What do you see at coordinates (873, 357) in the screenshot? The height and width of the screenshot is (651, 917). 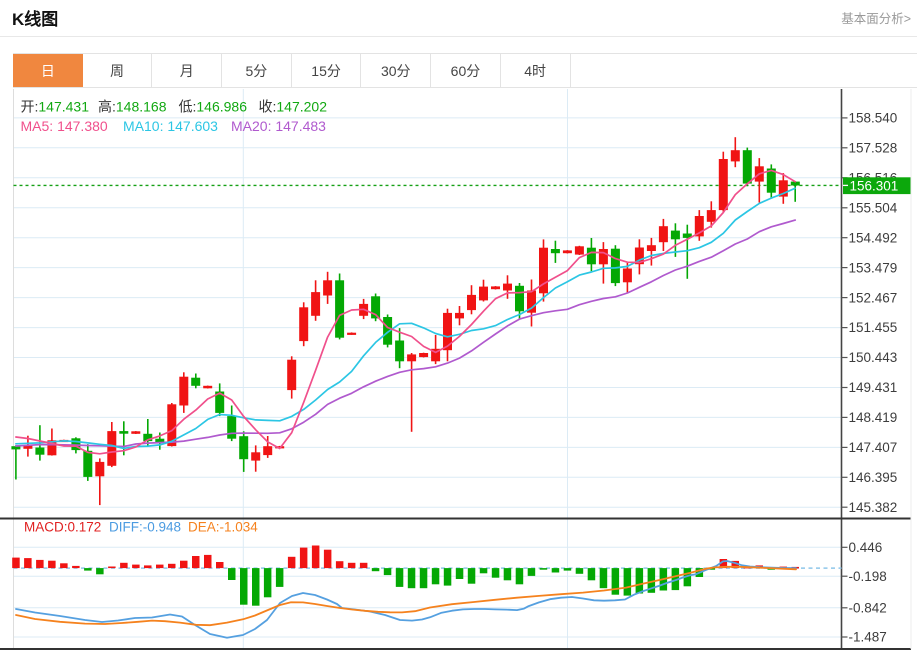 I see `svg-text: 150.443` at bounding box center [873, 357].